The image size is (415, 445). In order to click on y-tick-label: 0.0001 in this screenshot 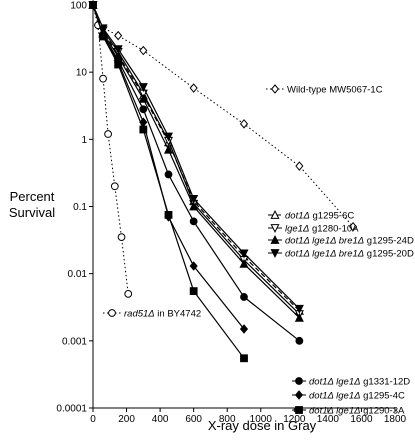, I will do `click(71, 409)`.